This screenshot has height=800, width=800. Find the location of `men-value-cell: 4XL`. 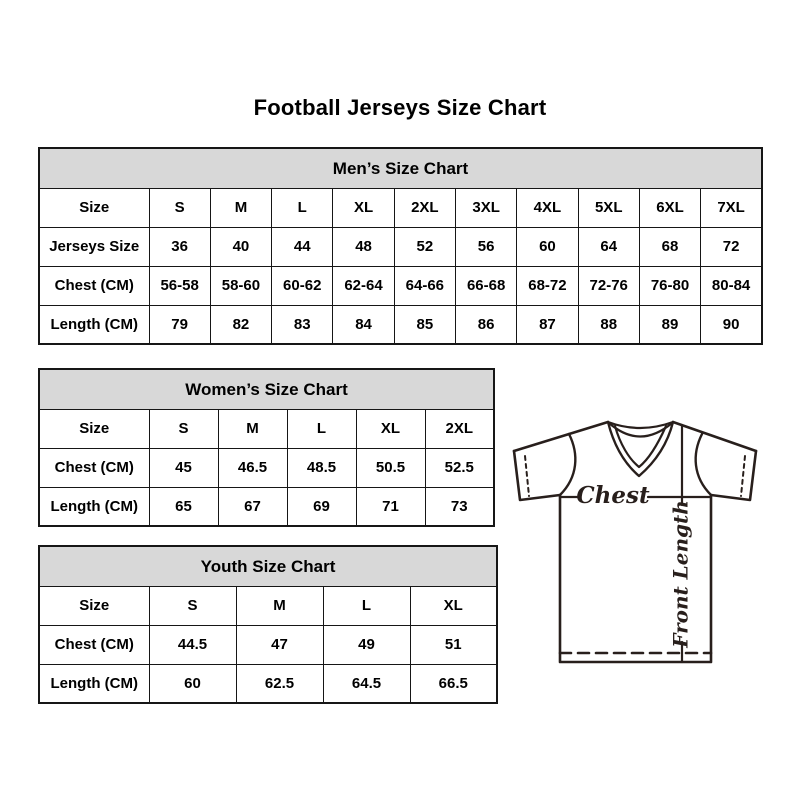

men-value-cell: 4XL is located at coordinates (547, 207).